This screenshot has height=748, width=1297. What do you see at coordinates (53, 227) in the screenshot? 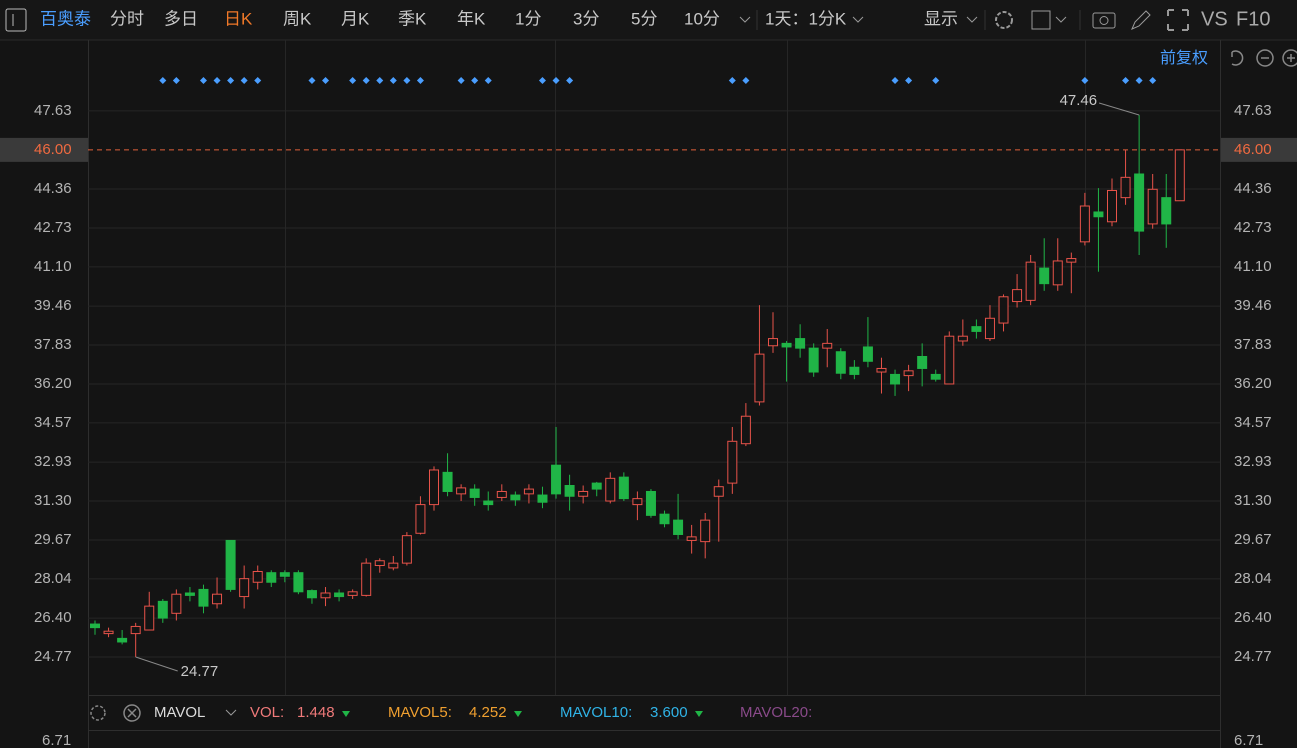
I see `y-tick-label: 42.73` at bounding box center [53, 227].